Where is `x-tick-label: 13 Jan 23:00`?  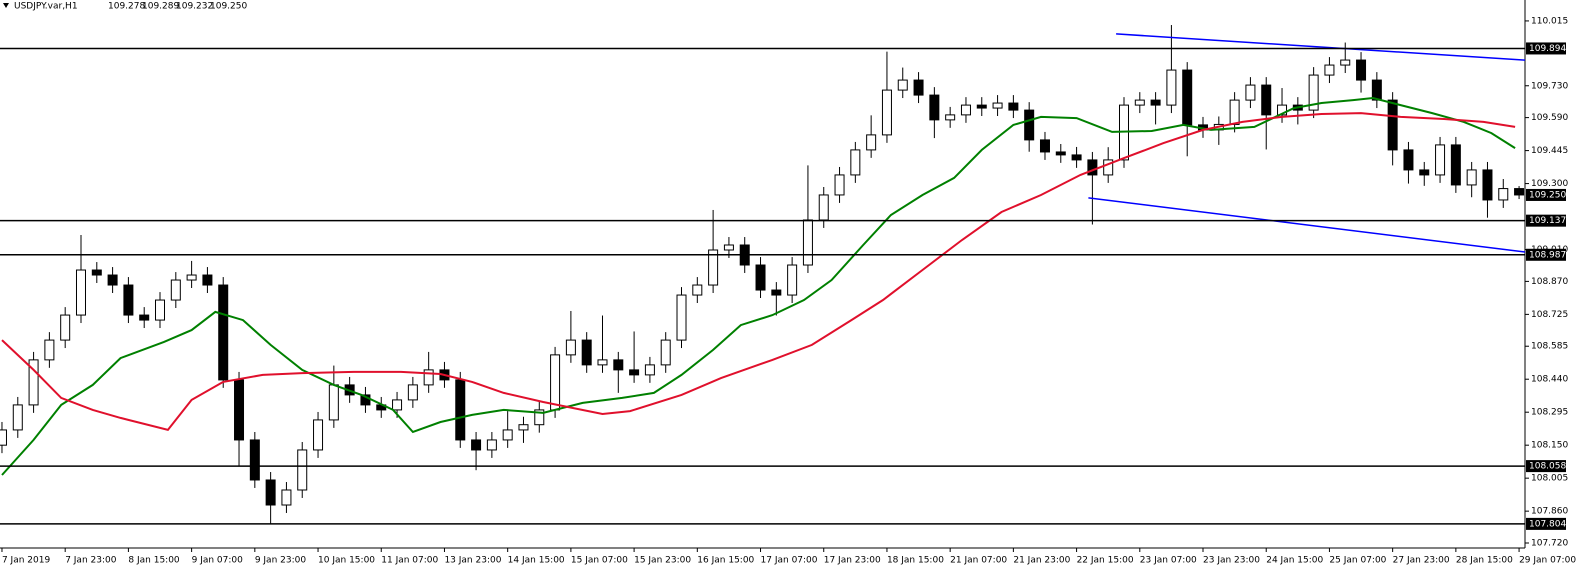 x-tick-label: 13 Jan 23:00 is located at coordinates (472, 561).